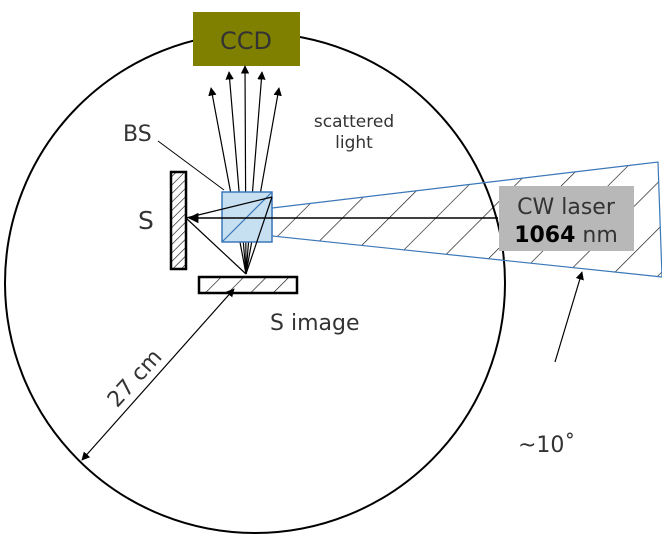 The height and width of the screenshot is (535, 662). Describe the element at coordinates (191, 165) in the screenshot. I see `bs-leader-line` at that location.